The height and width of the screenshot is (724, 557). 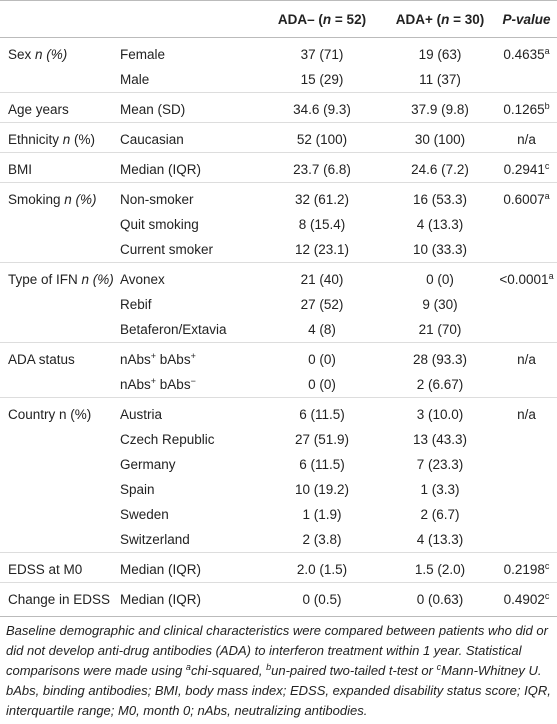 I want to click on text-run: Ethnicity, so click(x=35, y=139).